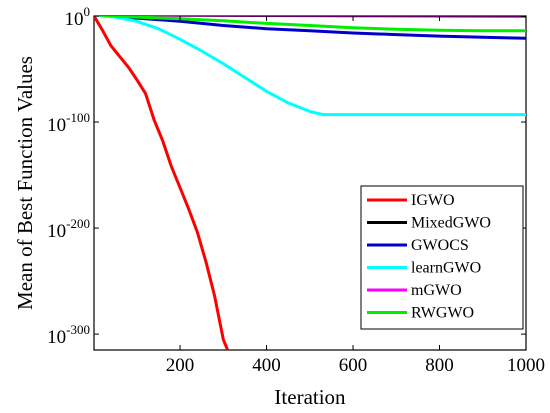  I want to click on y-tick-label: 10-200, so click(68, 229).